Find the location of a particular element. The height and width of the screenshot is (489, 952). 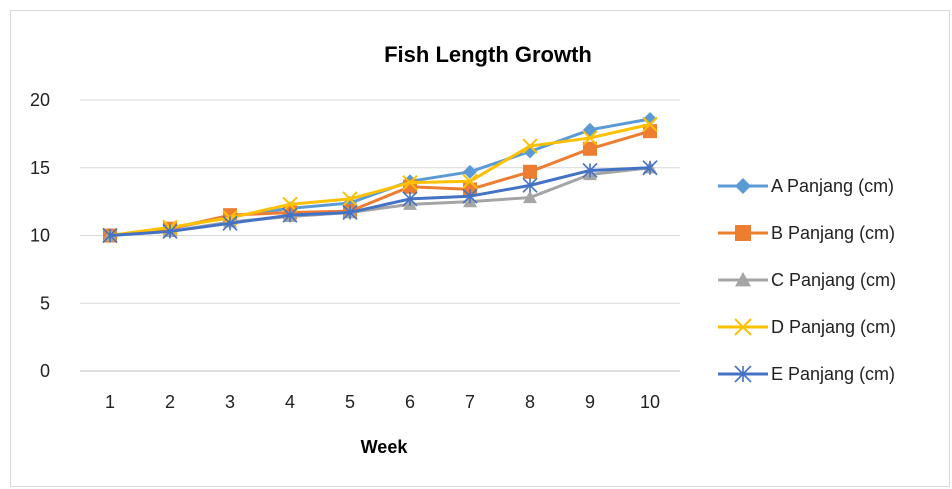

legend-item: E Panjang (cm) is located at coordinates (806, 374).